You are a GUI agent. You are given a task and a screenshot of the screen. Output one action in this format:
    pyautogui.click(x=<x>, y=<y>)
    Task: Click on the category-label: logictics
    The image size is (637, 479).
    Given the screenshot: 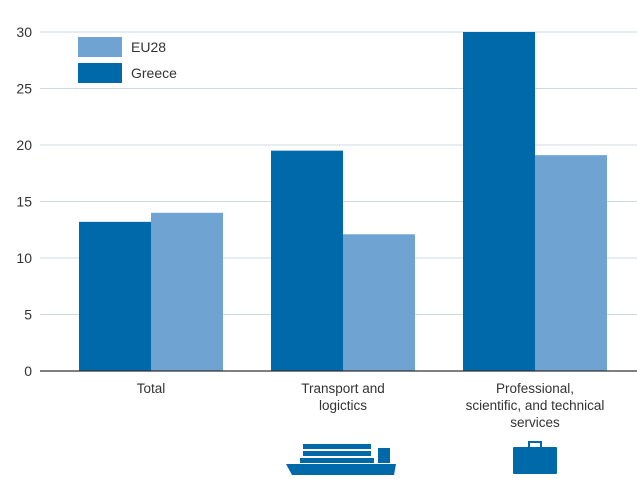 What is the action you would take?
    pyautogui.click(x=343, y=405)
    